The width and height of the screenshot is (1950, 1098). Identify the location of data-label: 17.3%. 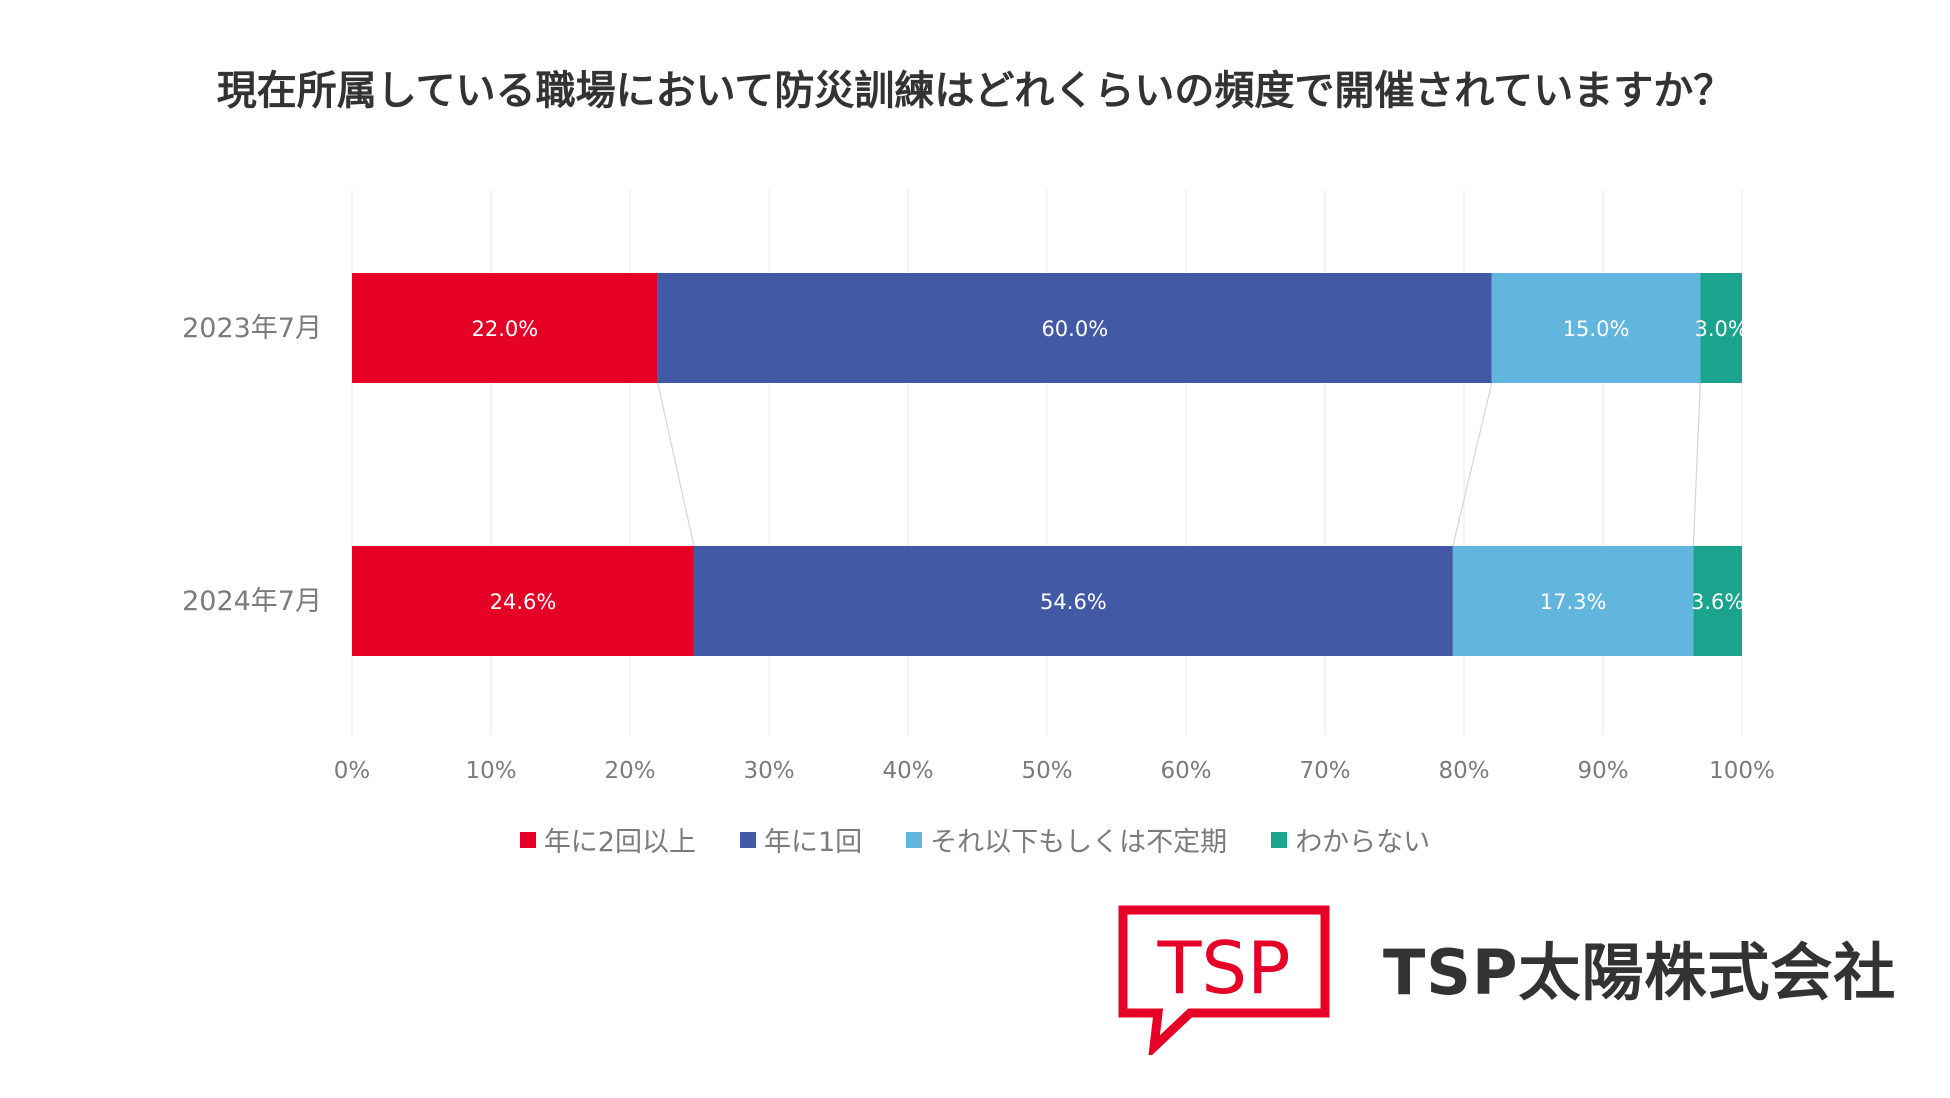
(1573, 602).